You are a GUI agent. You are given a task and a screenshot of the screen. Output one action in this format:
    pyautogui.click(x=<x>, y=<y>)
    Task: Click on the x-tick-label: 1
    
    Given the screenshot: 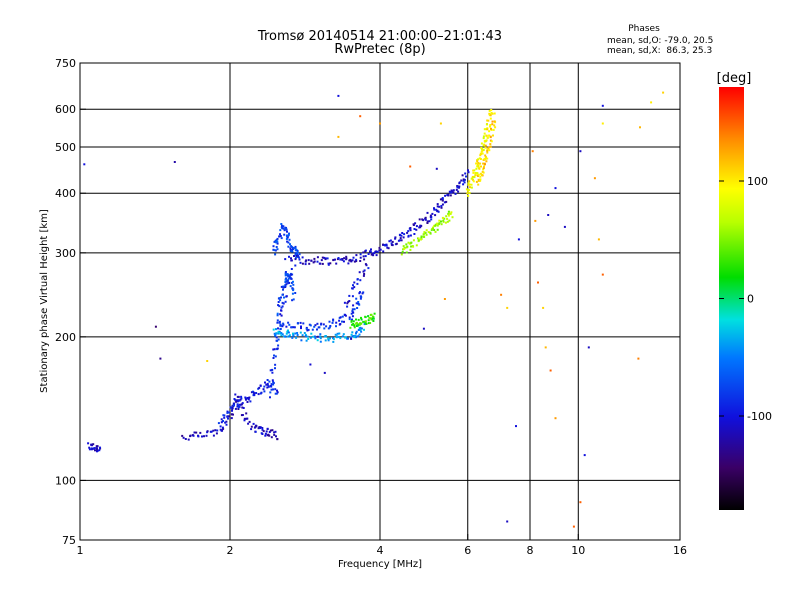 What is the action you would take?
    pyautogui.click(x=80, y=550)
    